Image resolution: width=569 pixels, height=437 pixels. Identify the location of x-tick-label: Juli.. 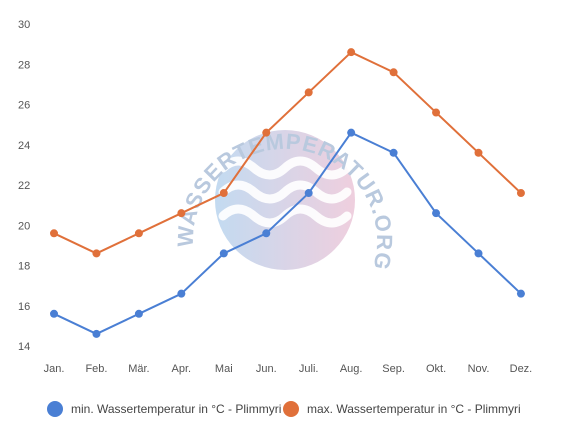
(309, 369).